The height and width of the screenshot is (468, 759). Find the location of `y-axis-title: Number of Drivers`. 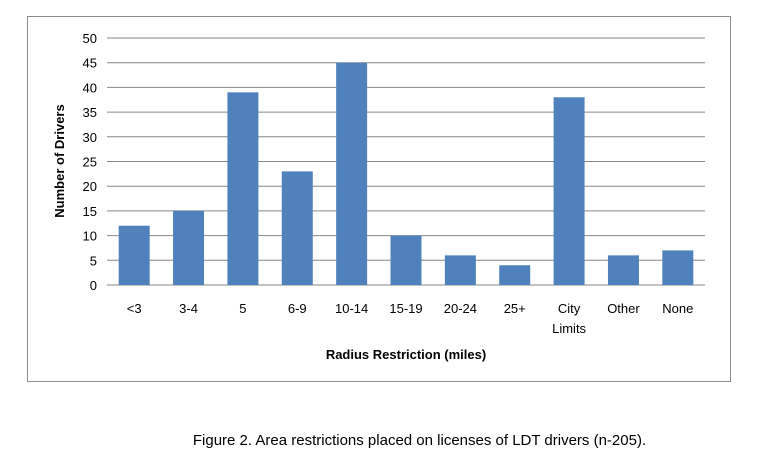

y-axis-title: Number of Drivers is located at coordinates (59, 160).